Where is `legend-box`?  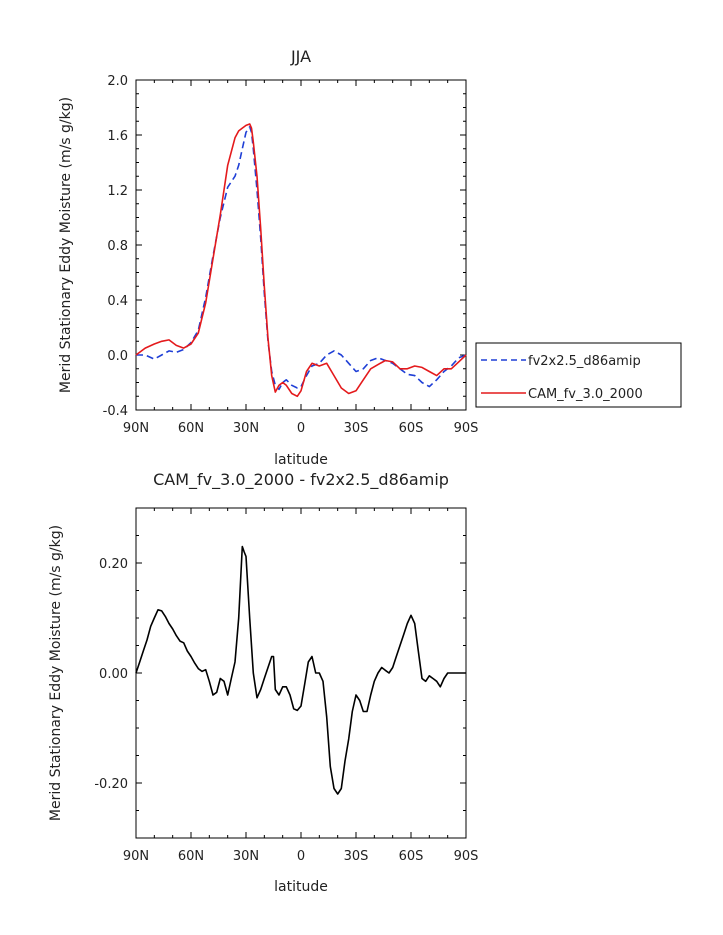
legend-box is located at coordinates (578, 375).